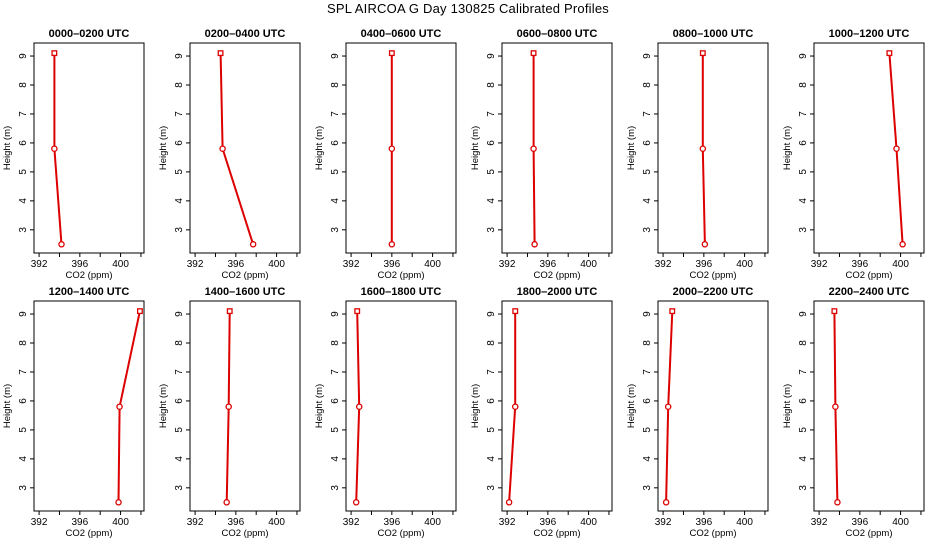  Describe the element at coordinates (245, 292) in the screenshot. I see `panel-title: 1400–1600 UTC` at that location.